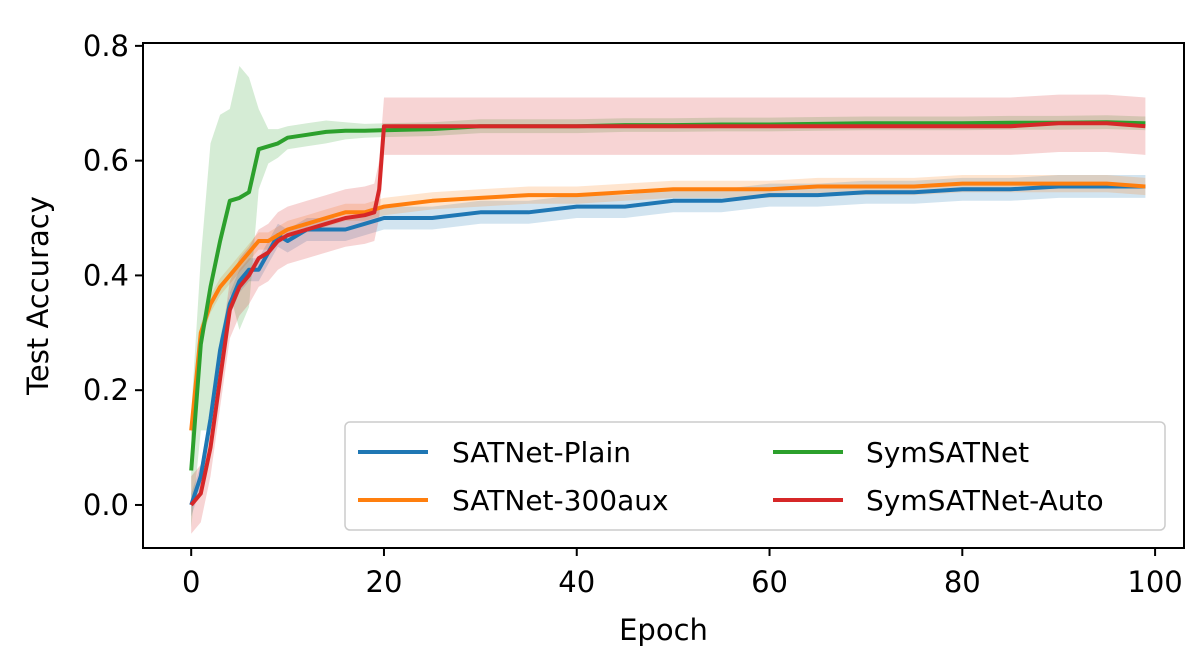 Image resolution: width=1202 pixels, height=668 pixels. I want to click on x-tick-label: 20, so click(384, 582).